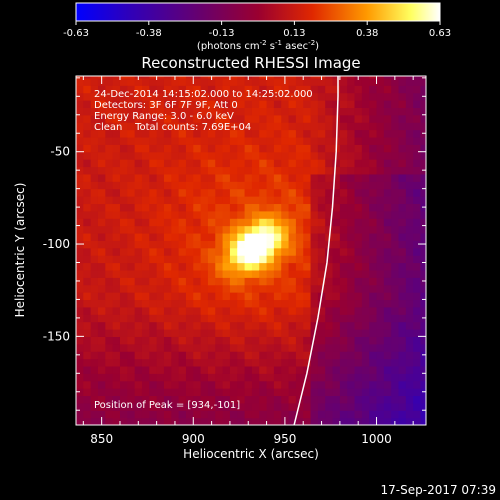  Describe the element at coordinates (101, 439) in the screenshot. I see `x-tick-label: 850` at that location.